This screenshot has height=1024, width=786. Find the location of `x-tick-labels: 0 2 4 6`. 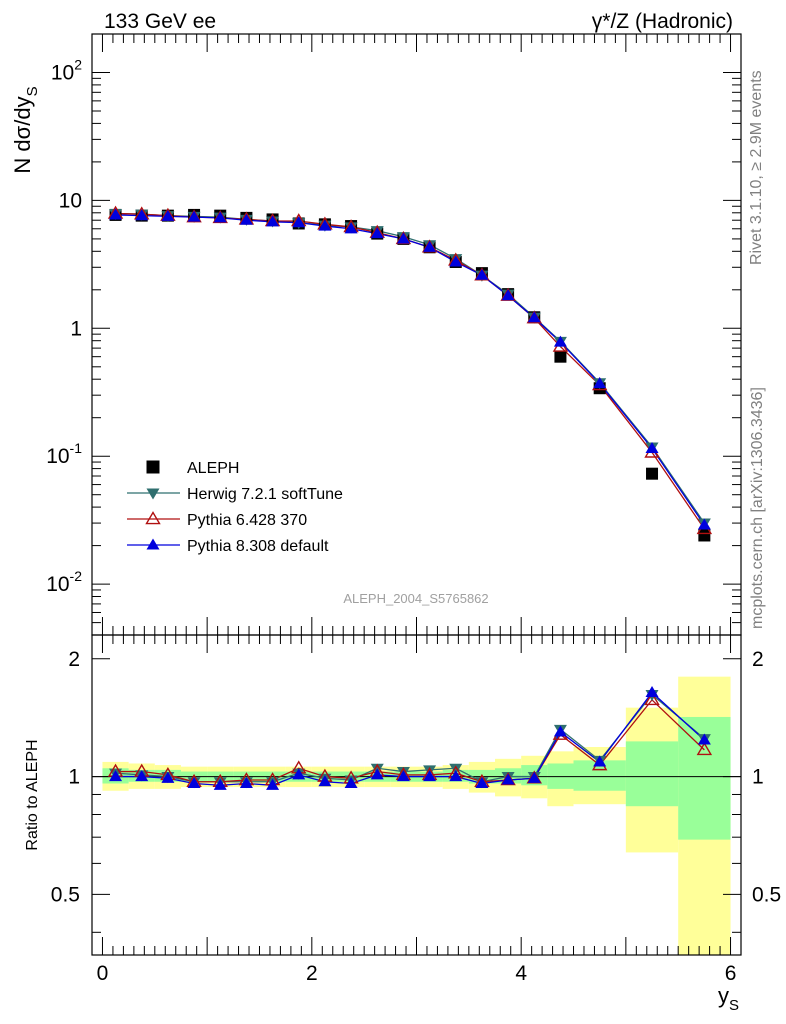

x-tick-labels: 0 2 4 6 is located at coordinates (417, 973).